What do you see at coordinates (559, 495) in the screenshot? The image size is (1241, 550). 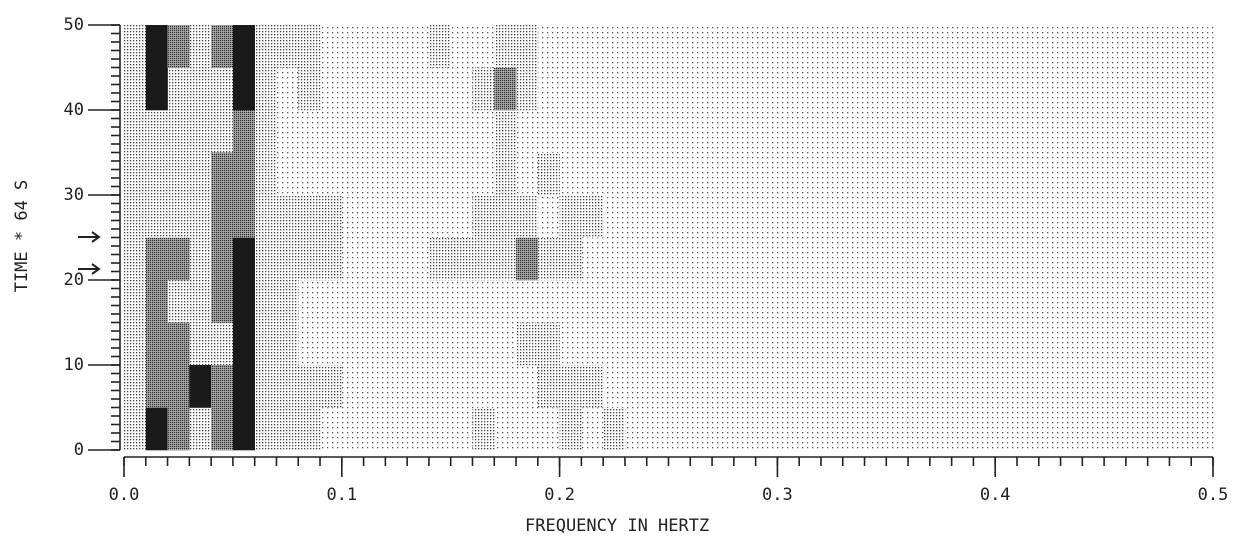 I see `x-tick-label: 0.2` at bounding box center [559, 495].